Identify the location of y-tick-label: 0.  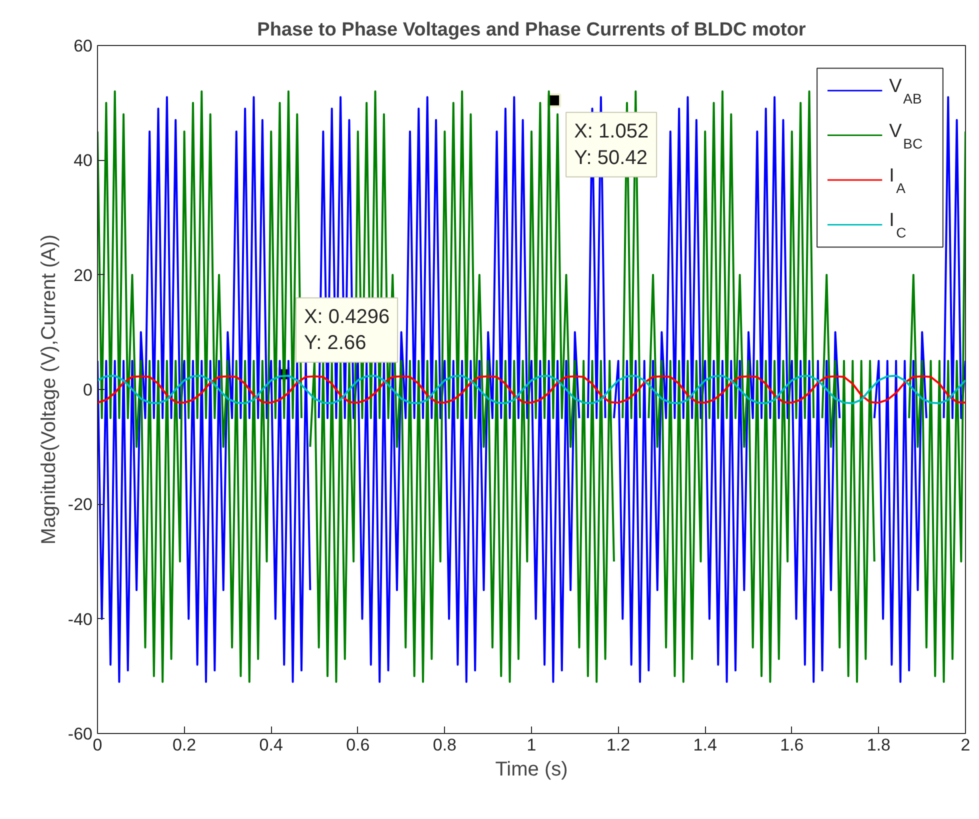
(88, 390).